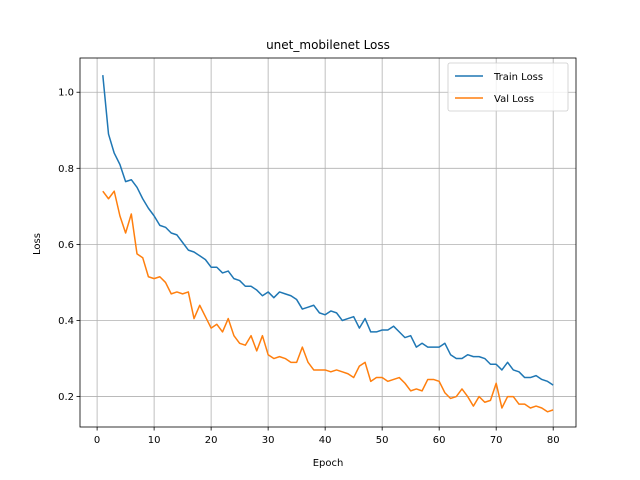  Describe the element at coordinates (66, 245) in the screenshot. I see `y-tick-label: 0.6` at that location.